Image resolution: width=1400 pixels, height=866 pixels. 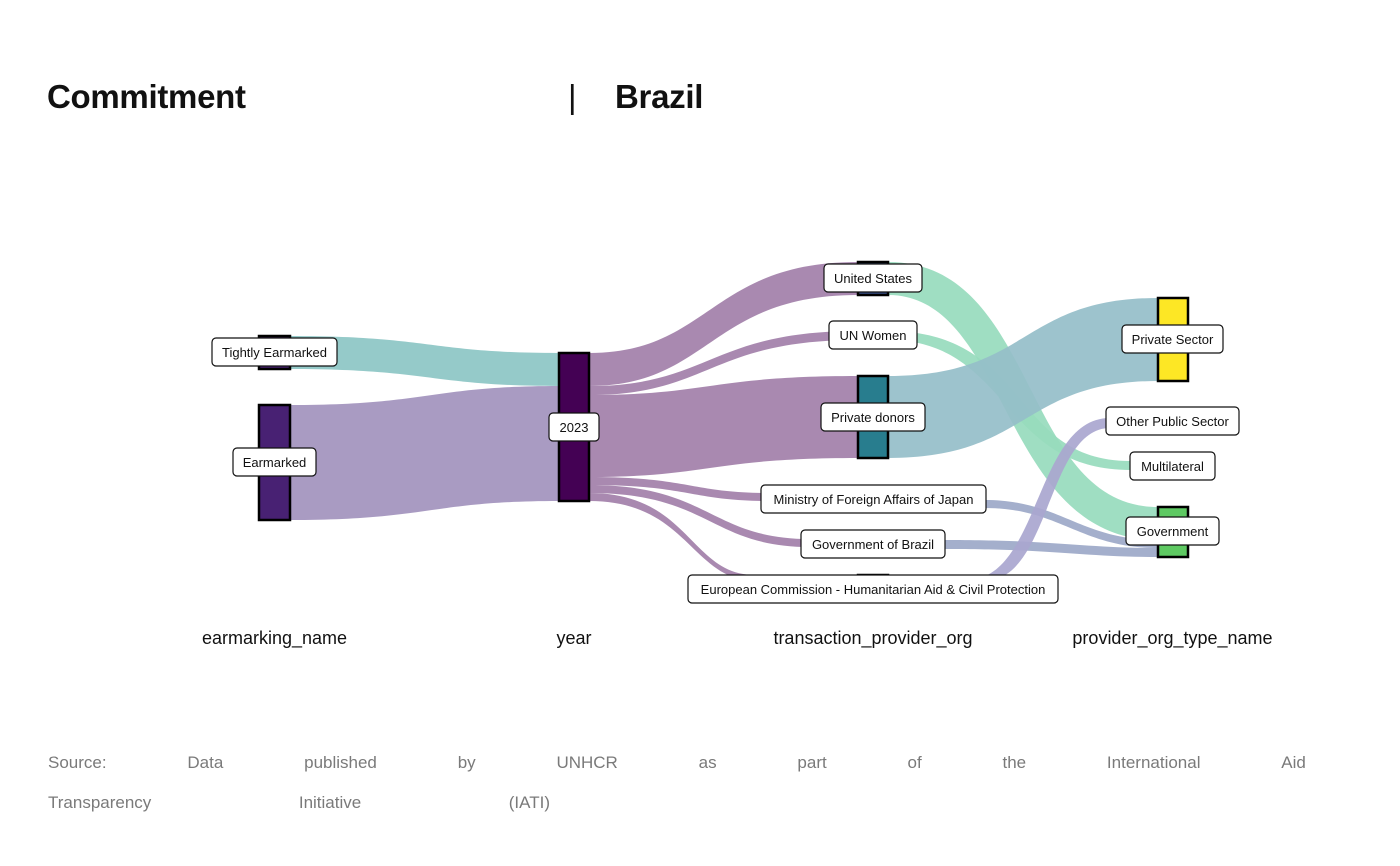 I want to click on source-word: part, so click(x=812, y=762).